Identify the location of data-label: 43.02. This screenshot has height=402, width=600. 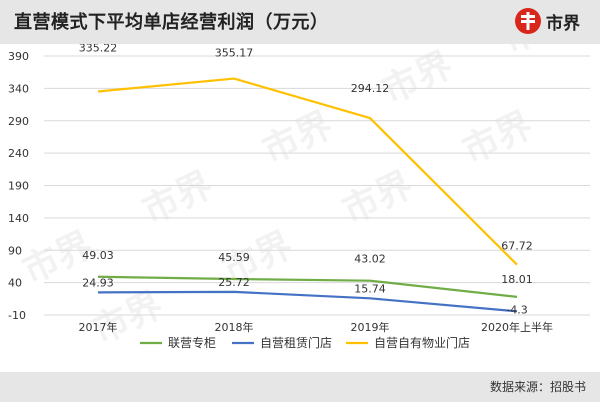
(370, 259).